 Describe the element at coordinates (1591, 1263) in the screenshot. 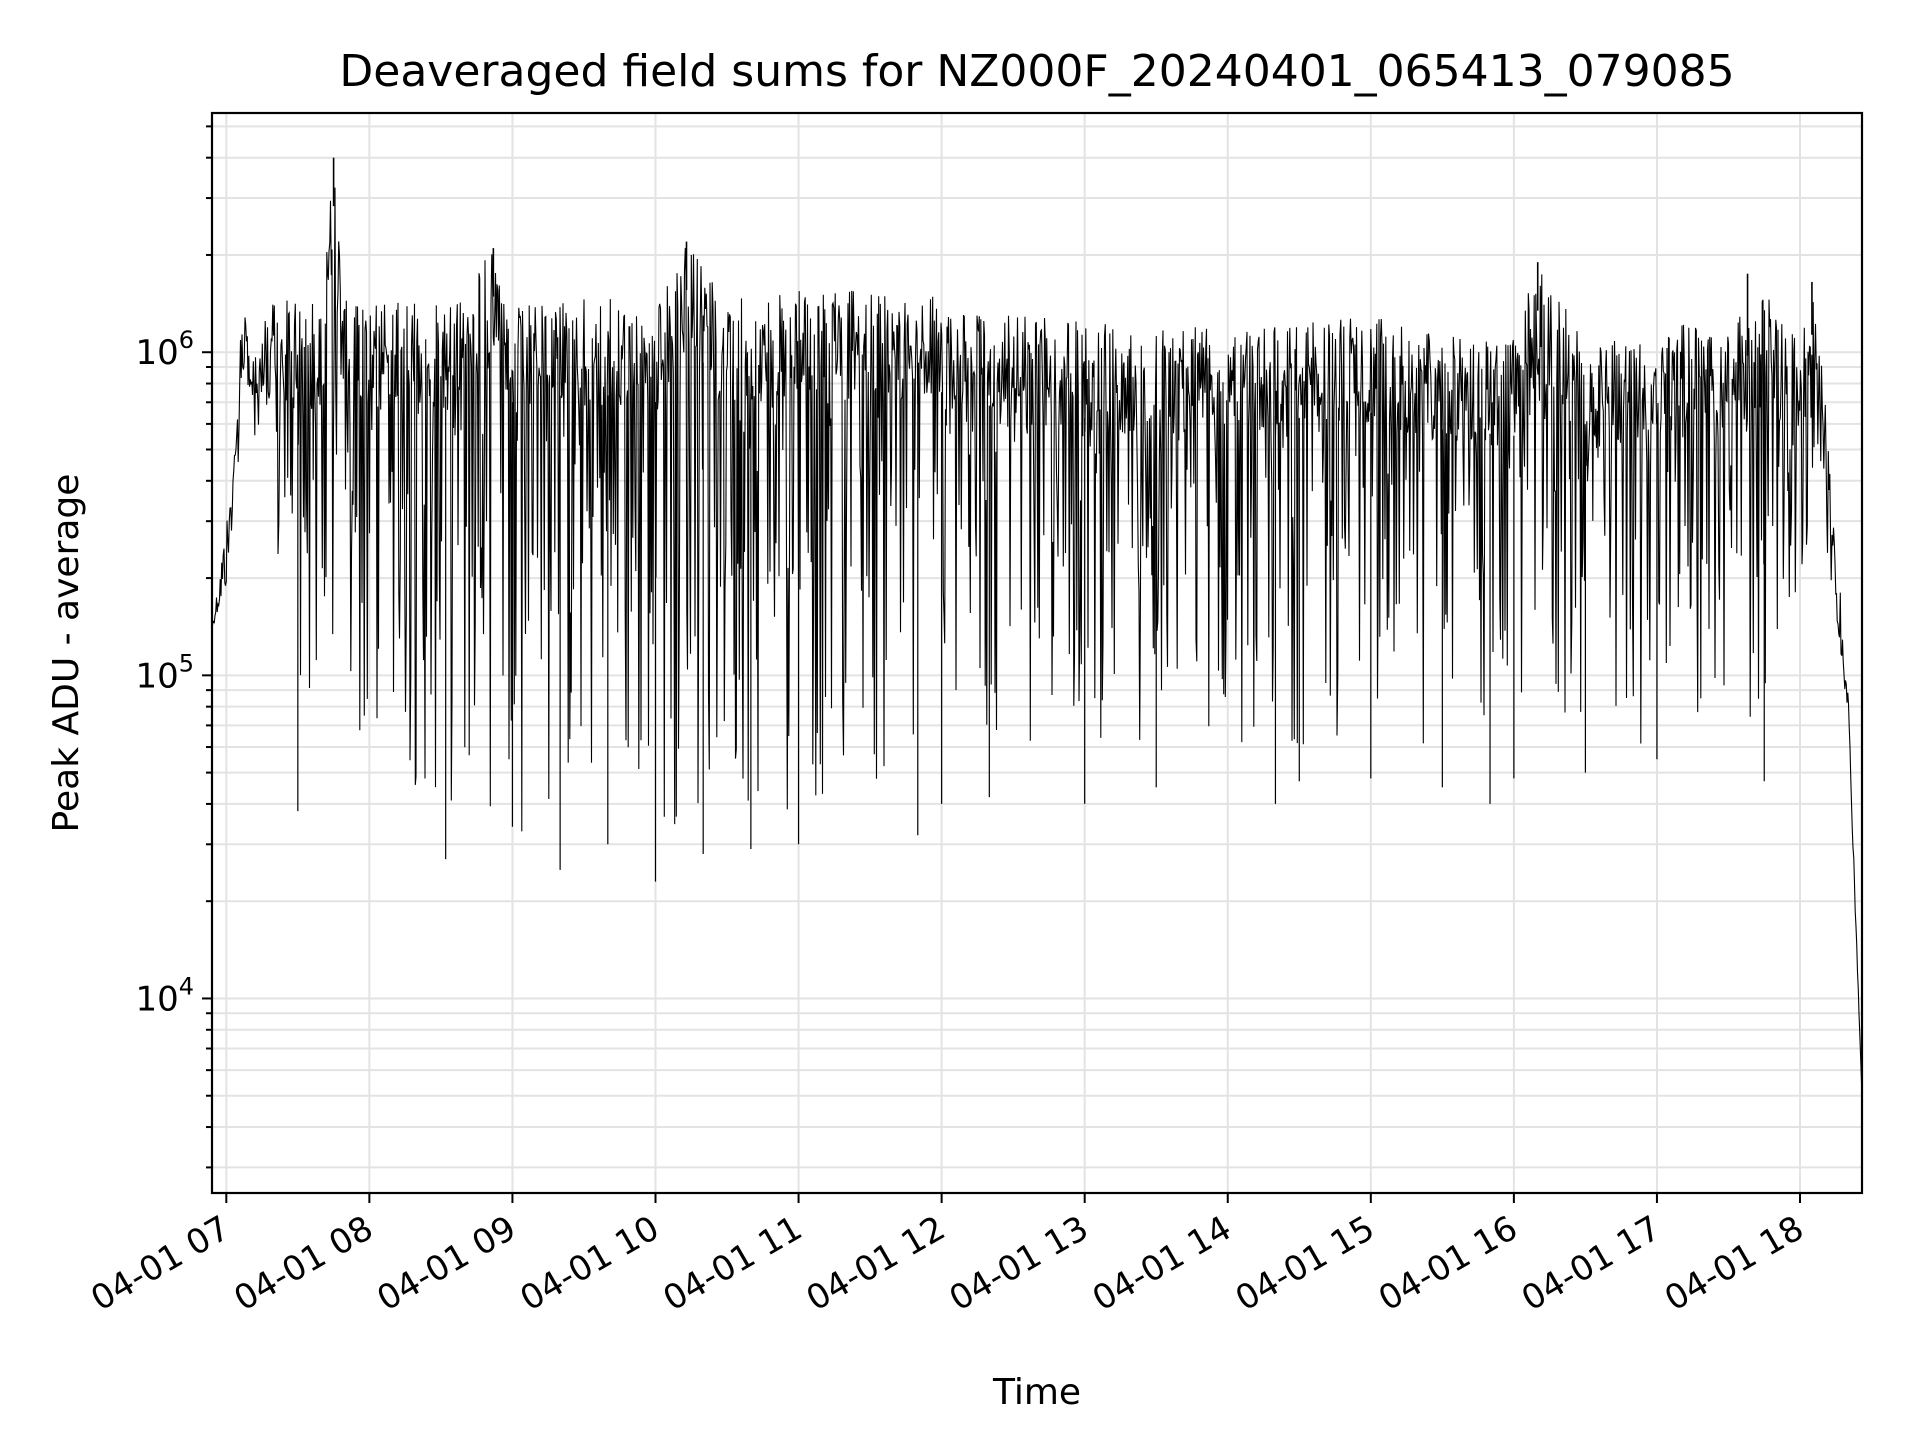

I see `x-tick-label: 04-01 17` at that location.